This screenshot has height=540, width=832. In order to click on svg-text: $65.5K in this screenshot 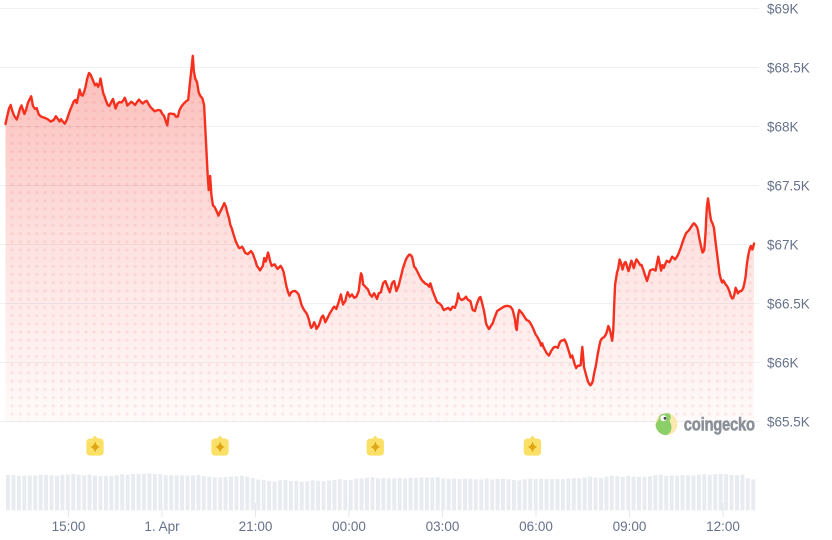, I will do `click(788, 421)`.